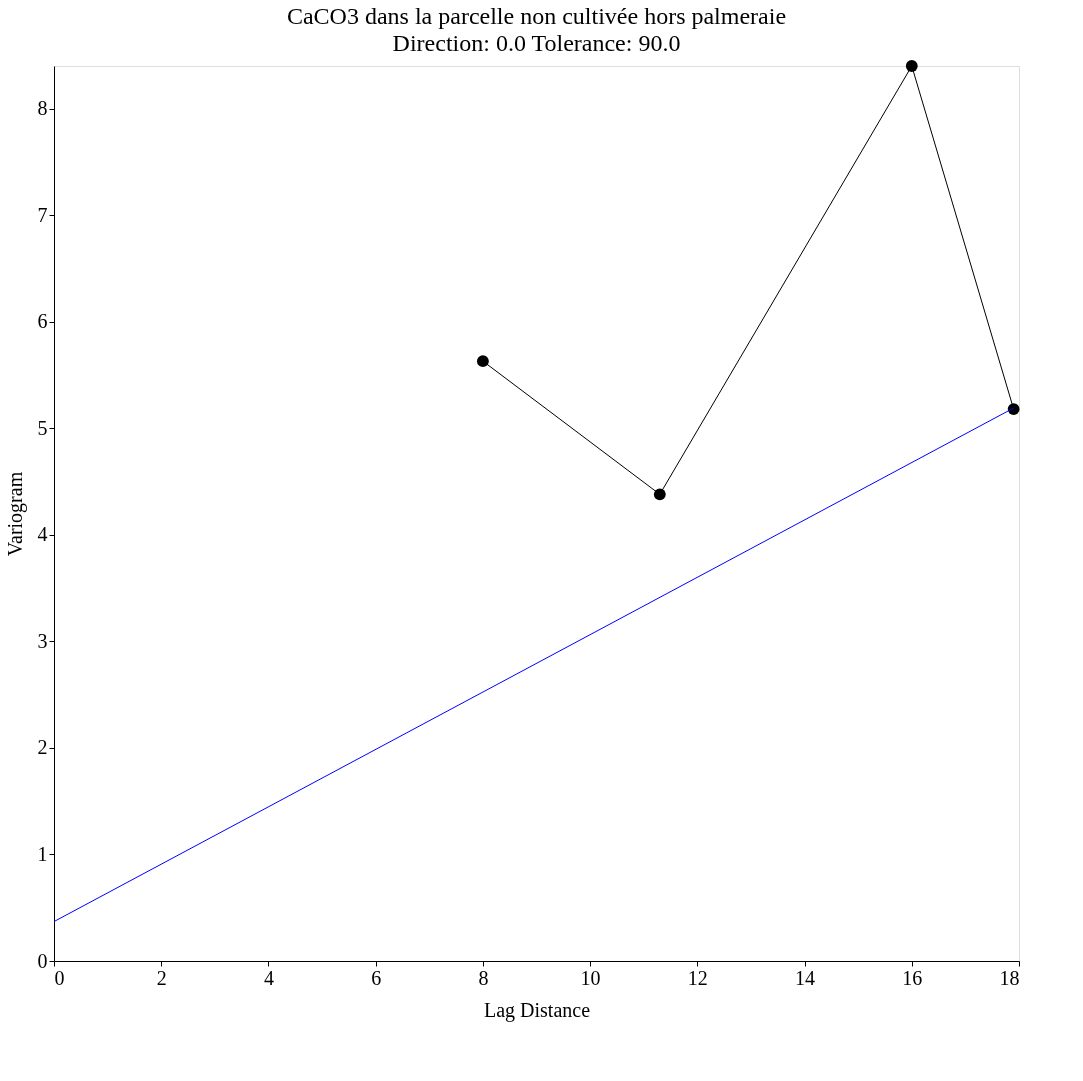 This screenshot has height=1081, width=1083. What do you see at coordinates (42, 534) in the screenshot?
I see `y-tick-label: 4` at bounding box center [42, 534].